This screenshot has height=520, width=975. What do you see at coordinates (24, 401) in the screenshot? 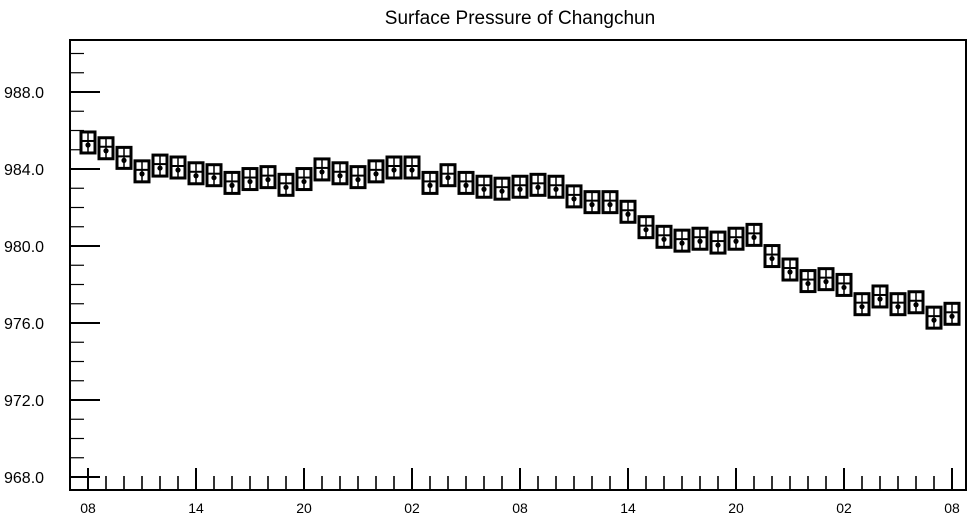
I see `y-tick-label: 972.0` at bounding box center [24, 401].